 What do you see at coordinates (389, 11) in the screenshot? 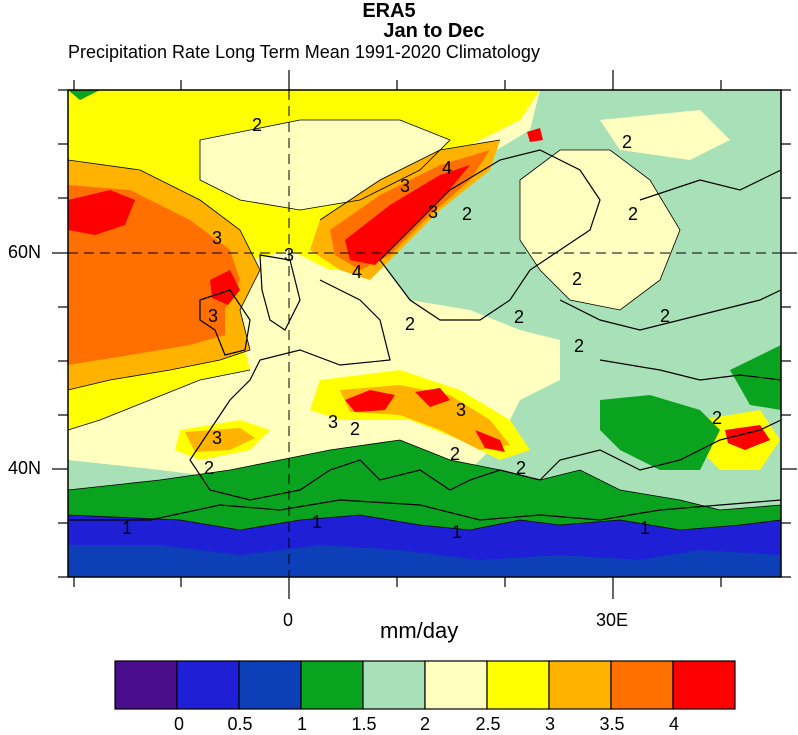
I see `map-title: ERA5` at bounding box center [389, 11].